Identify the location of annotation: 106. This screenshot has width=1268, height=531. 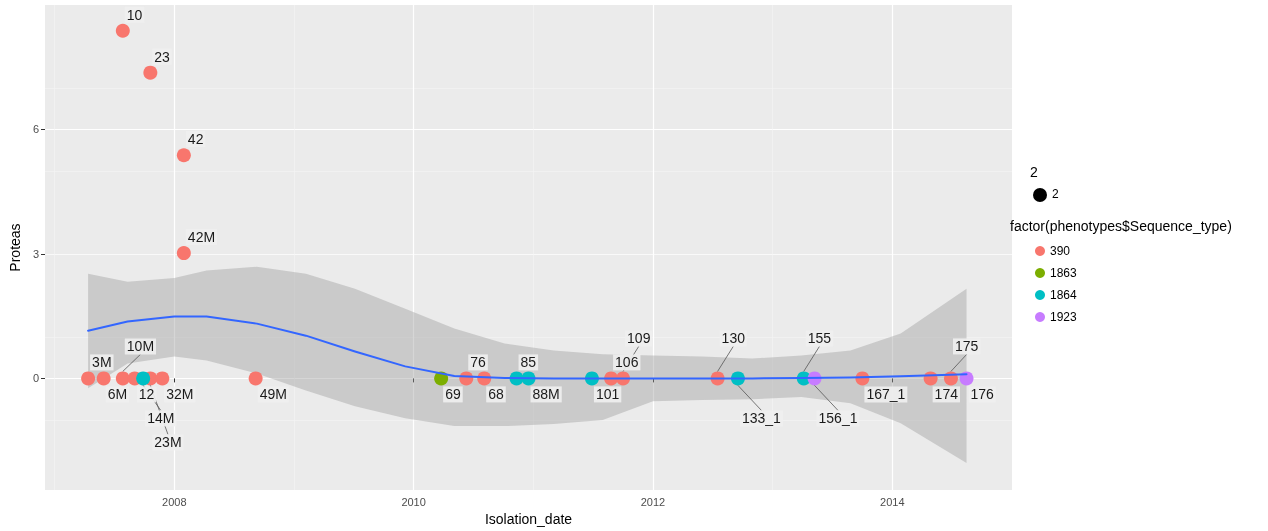
(627, 362).